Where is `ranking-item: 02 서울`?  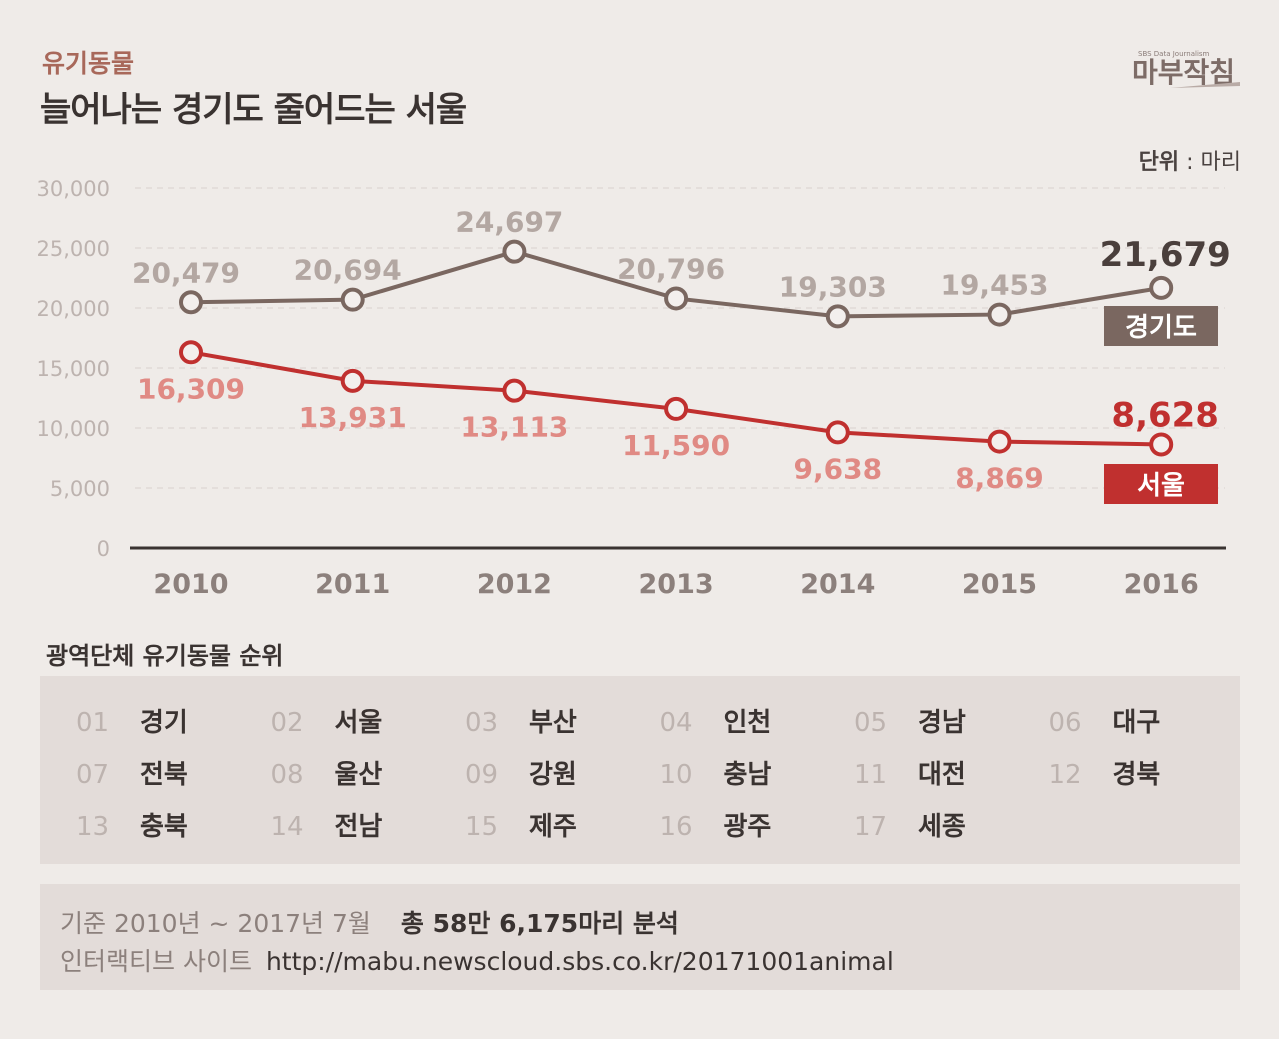 ranking-item: 02 서울 is located at coordinates (327, 720).